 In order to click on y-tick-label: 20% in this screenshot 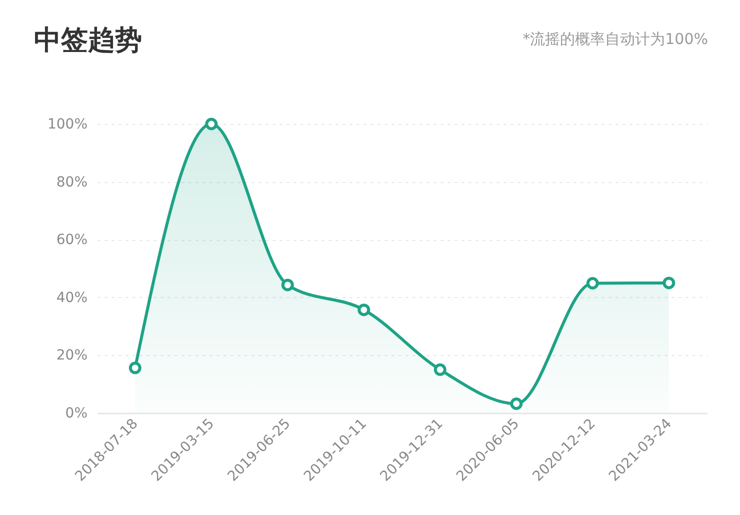, I will do `click(72, 356)`.